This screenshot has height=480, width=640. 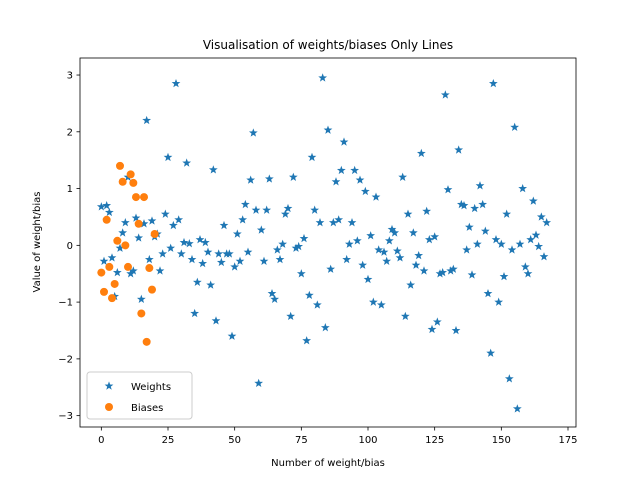 What do you see at coordinates (65, 359) in the screenshot?
I see `y-tick-label: −2` at bounding box center [65, 359].